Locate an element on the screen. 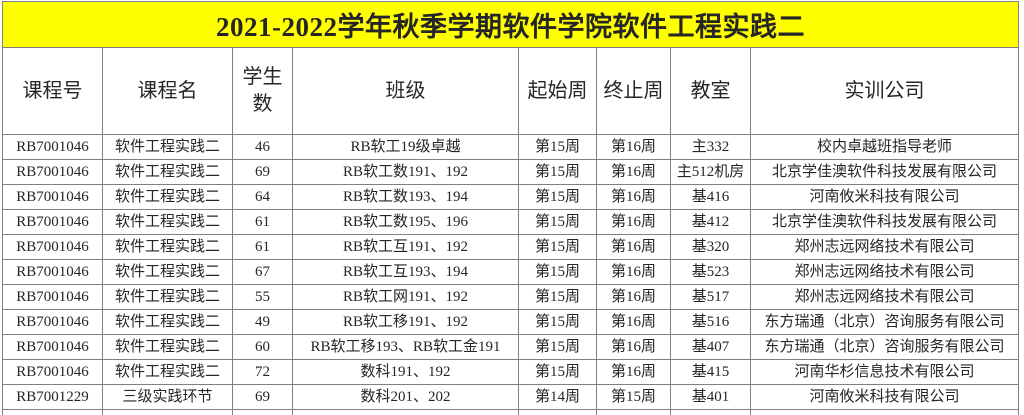 This screenshot has height=415, width=1024. cell-class: RB软工数195、196 is located at coordinates (405, 222).